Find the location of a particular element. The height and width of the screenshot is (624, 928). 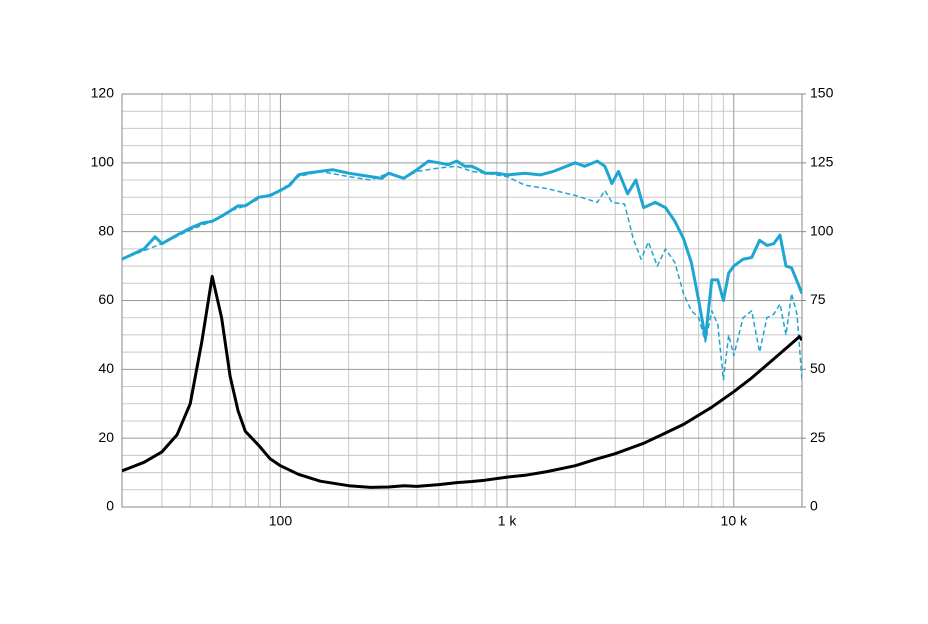

y2-tick-label: 150 is located at coordinates (822, 93).